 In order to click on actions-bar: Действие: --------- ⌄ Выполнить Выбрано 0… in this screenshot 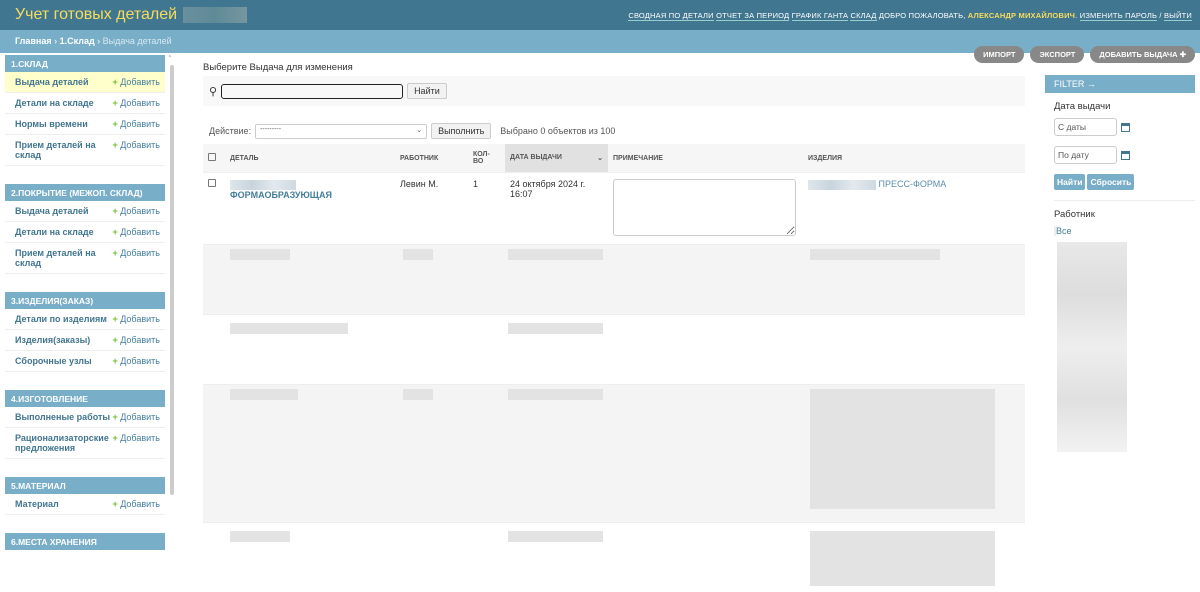, I will do `click(614, 131)`.